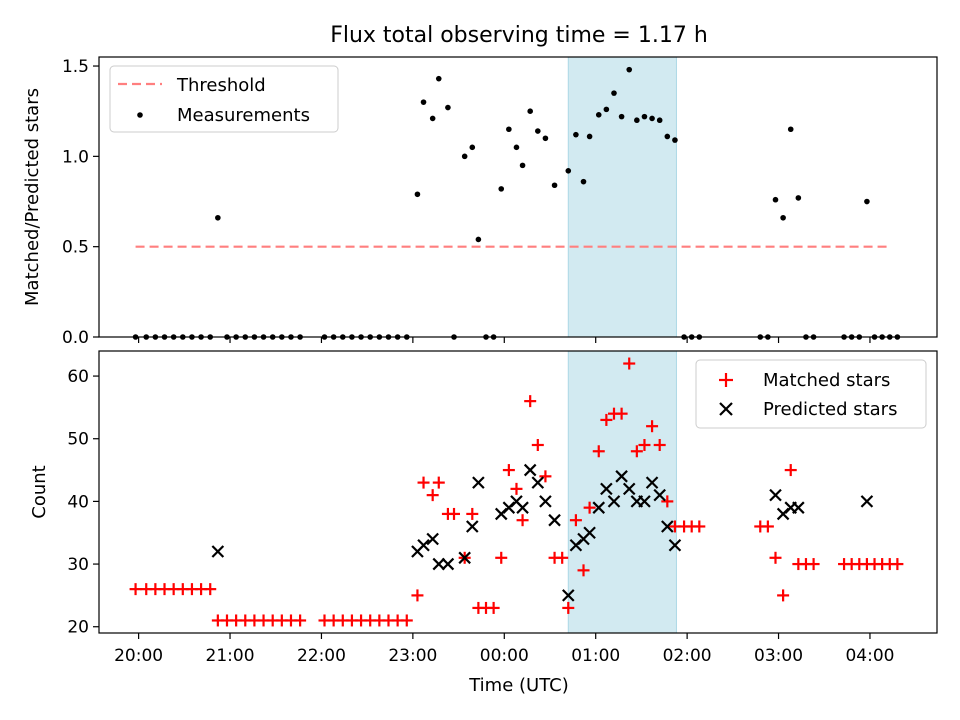 The image size is (960, 720). What do you see at coordinates (230, 656) in the screenshot?
I see `x-tick-label: 21:00` at bounding box center [230, 656].